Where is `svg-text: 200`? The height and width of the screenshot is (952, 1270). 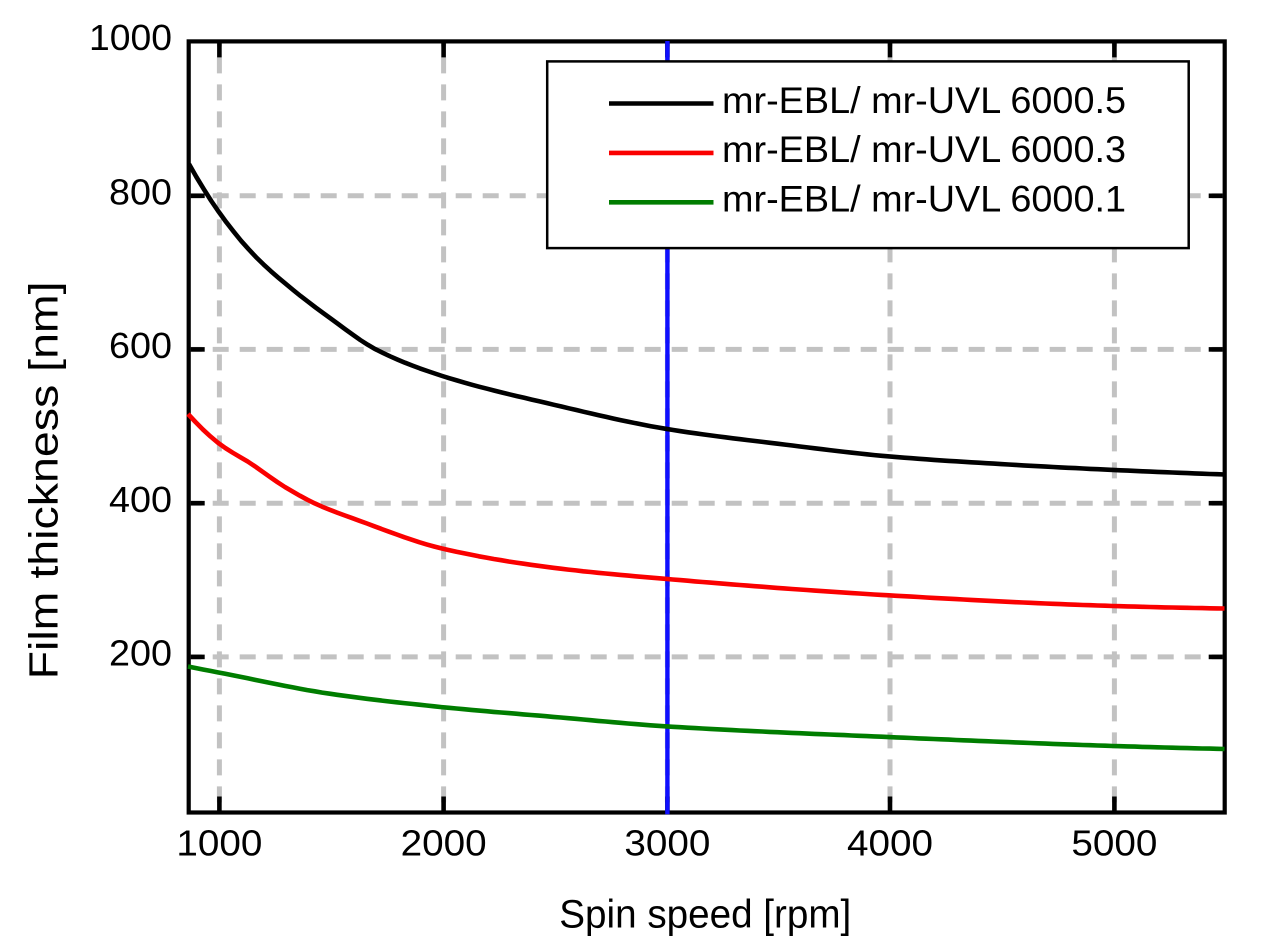
svg-text: 200 is located at coordinates (140, 653).